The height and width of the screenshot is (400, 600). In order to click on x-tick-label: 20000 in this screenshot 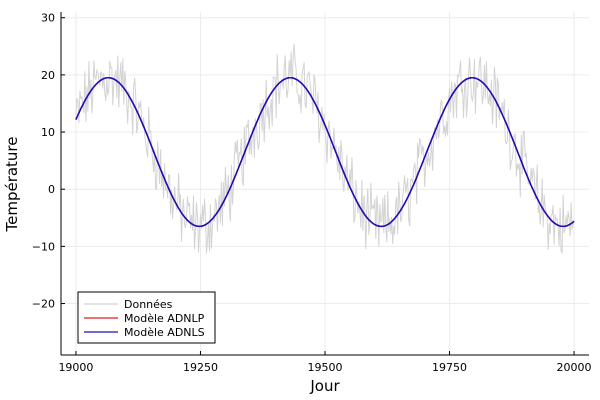, I will do `click(574, 367)`.